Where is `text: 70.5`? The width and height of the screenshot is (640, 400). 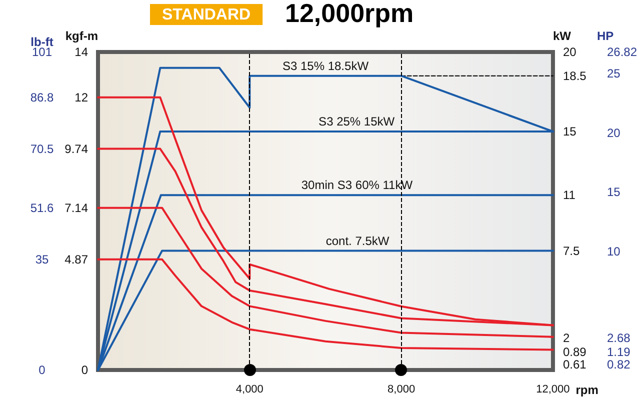 text: 70.5 is located at coordinates (42, 149).